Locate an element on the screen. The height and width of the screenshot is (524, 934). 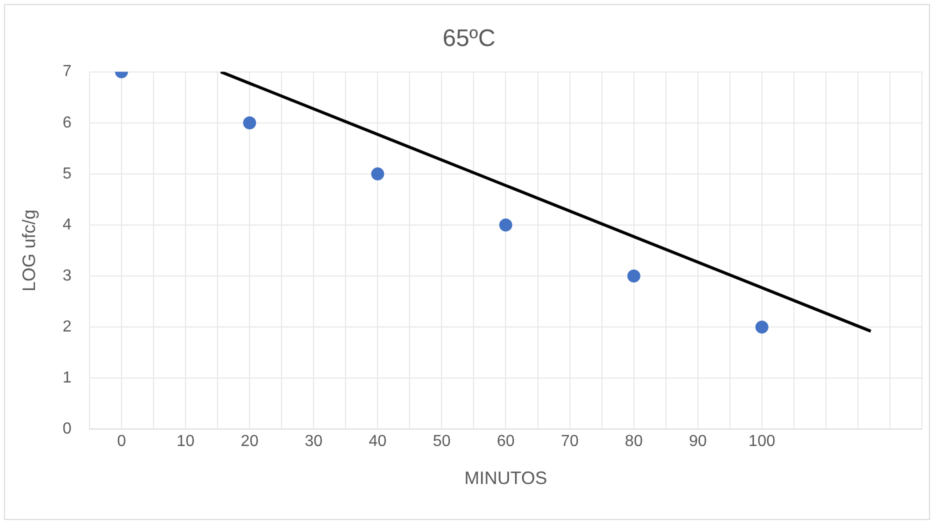
y-tick-label: 4 is located at coordinates (67, 225).